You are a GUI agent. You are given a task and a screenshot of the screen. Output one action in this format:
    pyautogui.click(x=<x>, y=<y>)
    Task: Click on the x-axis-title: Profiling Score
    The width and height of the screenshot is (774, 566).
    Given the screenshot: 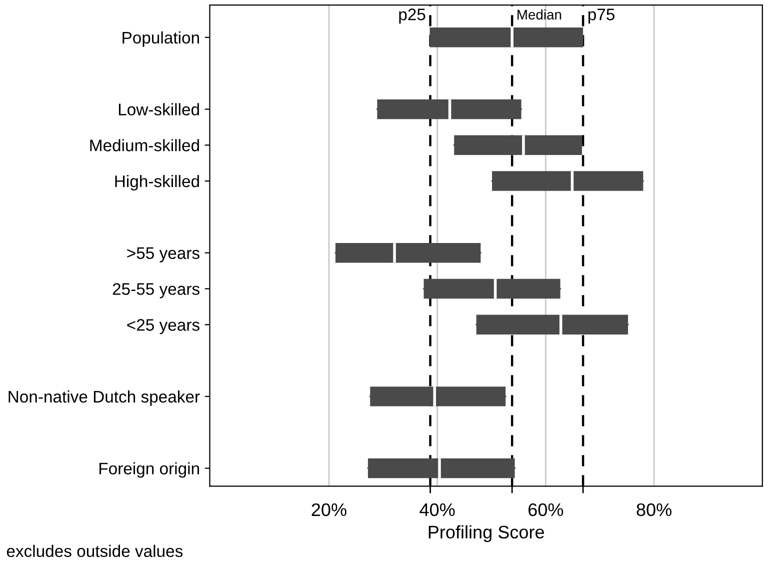 What is the action you would take?
    pyautogui.click(x=486, y=533)
    